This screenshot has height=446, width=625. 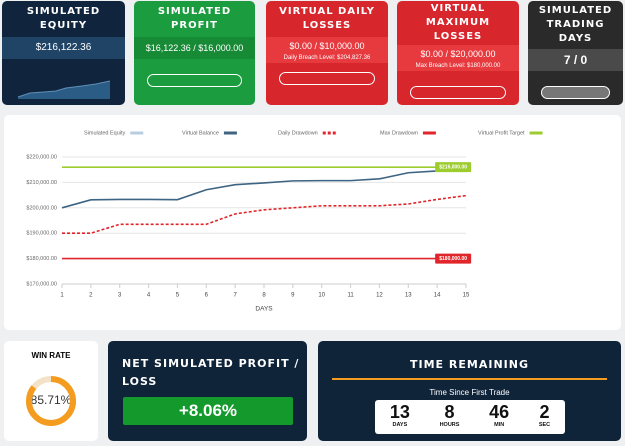 What do you see at coordinates (575, 24) in the screenshot?
I see `card-title: SIMULATED TRADING DAYS` at bounding box center [575, 24].